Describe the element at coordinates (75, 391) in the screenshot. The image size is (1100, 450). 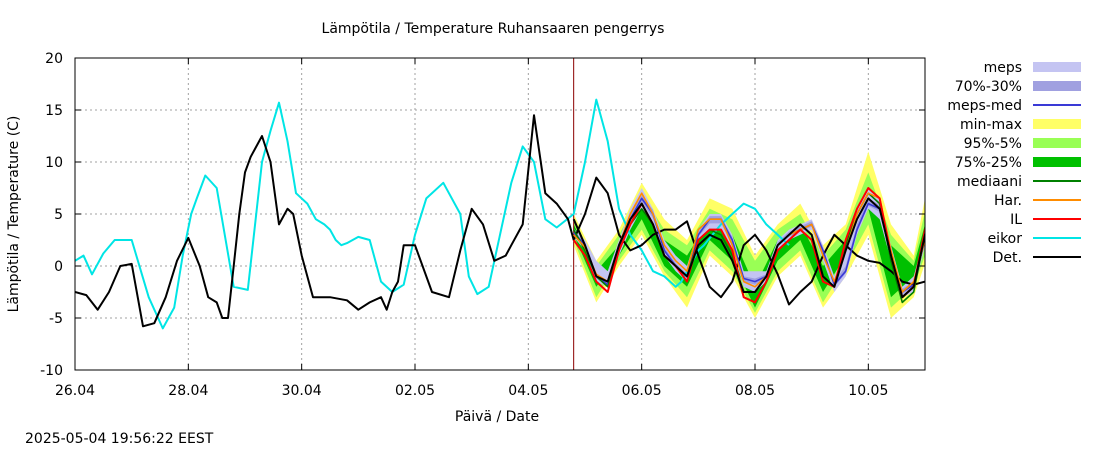
I see `x-tick-label: 26.04` at that location.